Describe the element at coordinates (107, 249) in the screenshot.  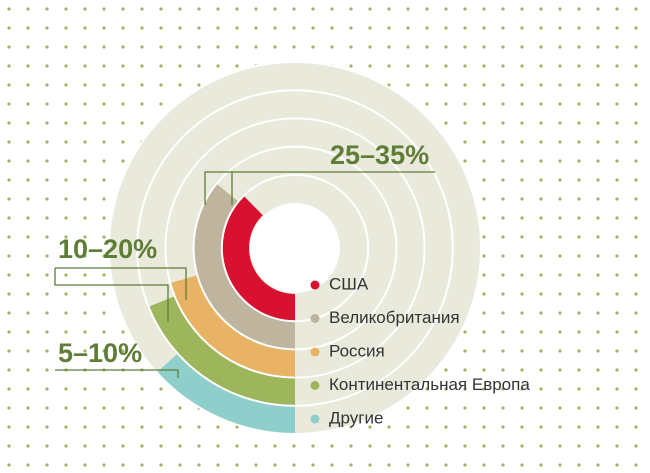
I see `annotation: 10–20%` at that location.